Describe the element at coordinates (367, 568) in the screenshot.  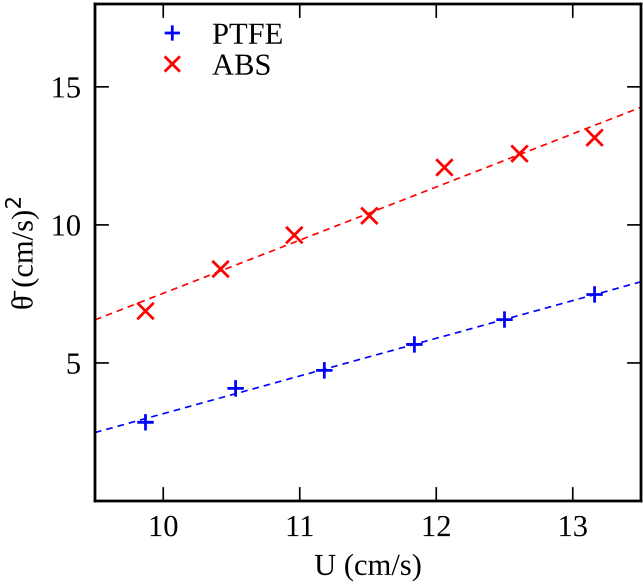
I see `x-axis-title: U (cm/s)` at that location.